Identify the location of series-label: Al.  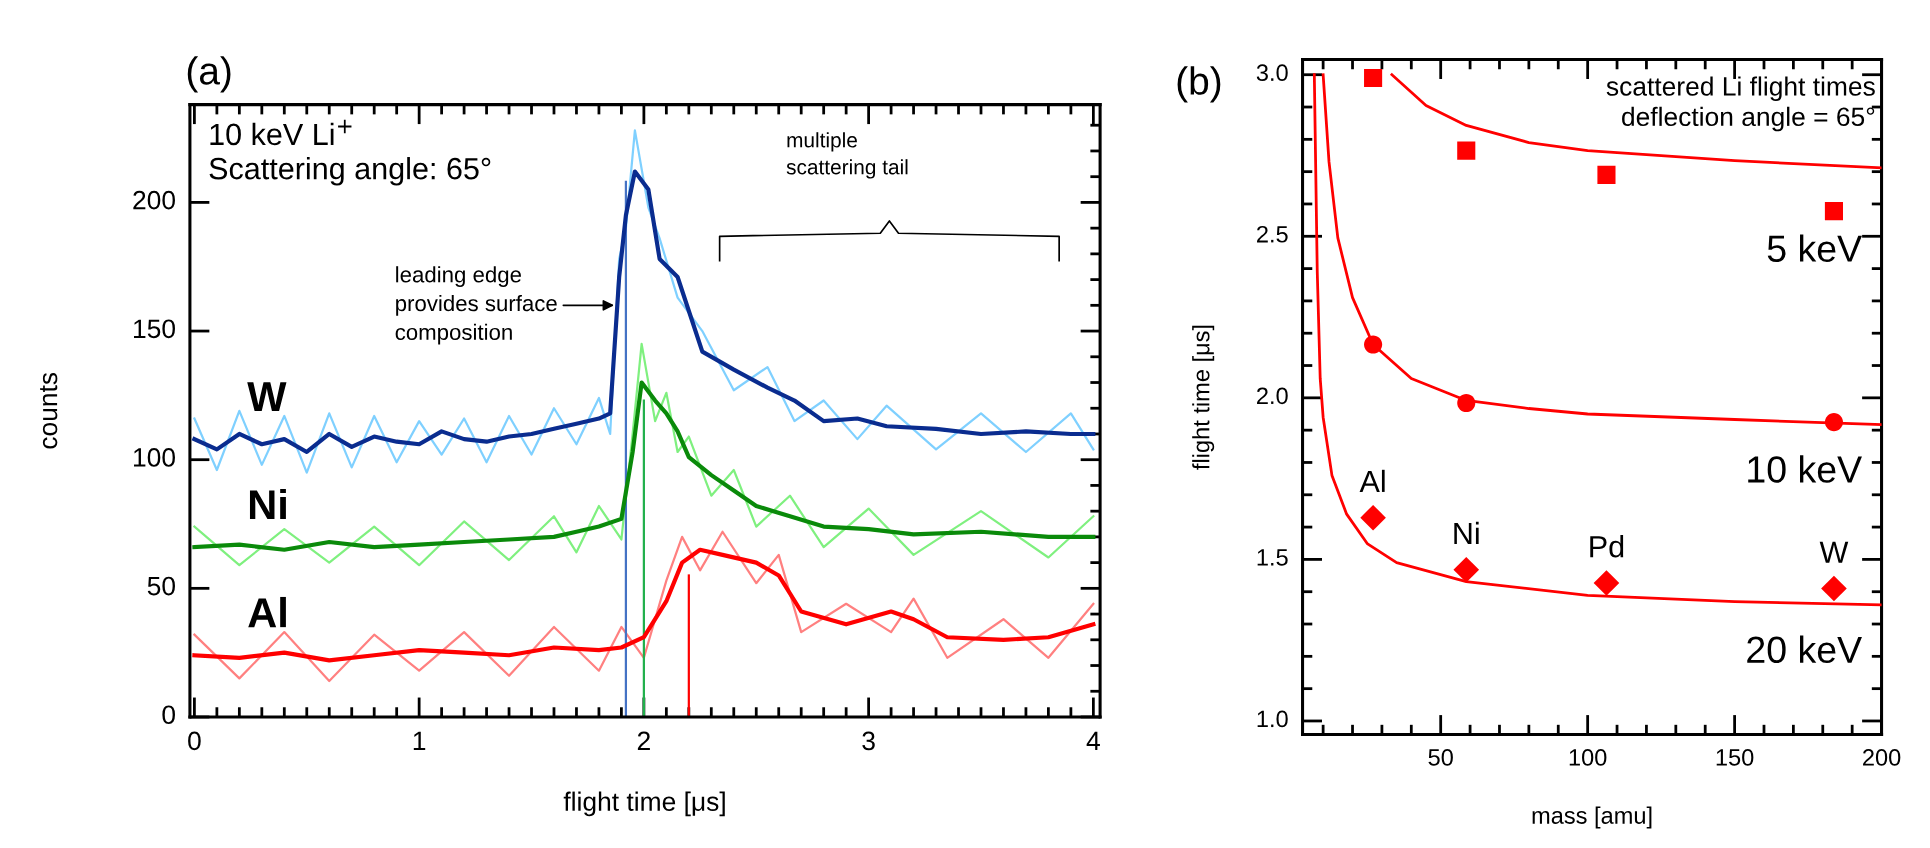
(267, 612).